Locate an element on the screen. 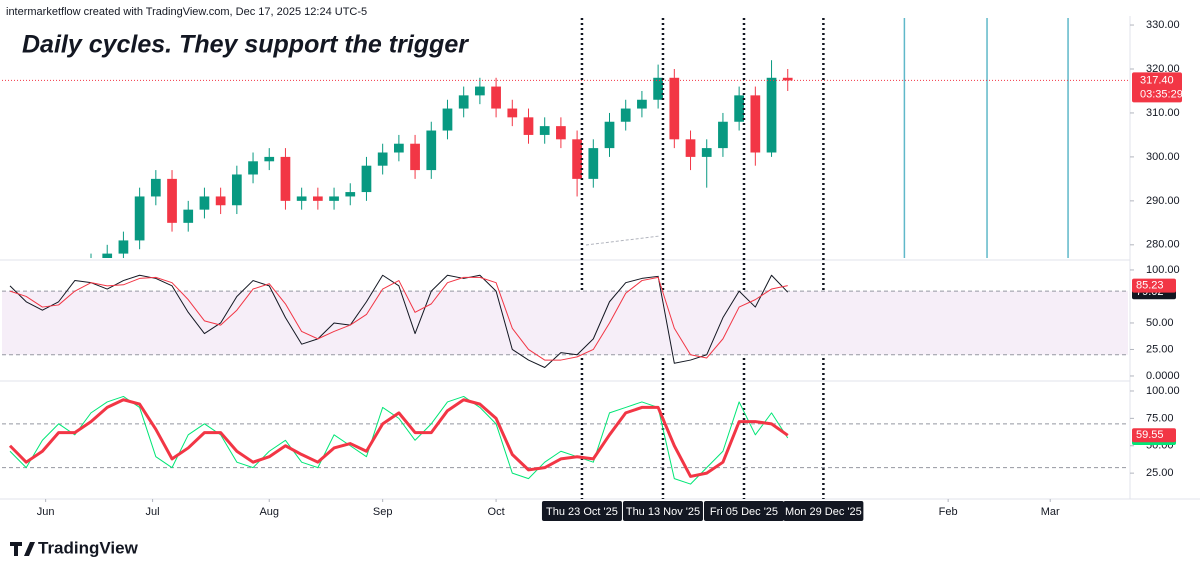 The width and height of the screenshot is (1200, 573). y-tick-label: 320.00 is located at coordinates (1163, 69).